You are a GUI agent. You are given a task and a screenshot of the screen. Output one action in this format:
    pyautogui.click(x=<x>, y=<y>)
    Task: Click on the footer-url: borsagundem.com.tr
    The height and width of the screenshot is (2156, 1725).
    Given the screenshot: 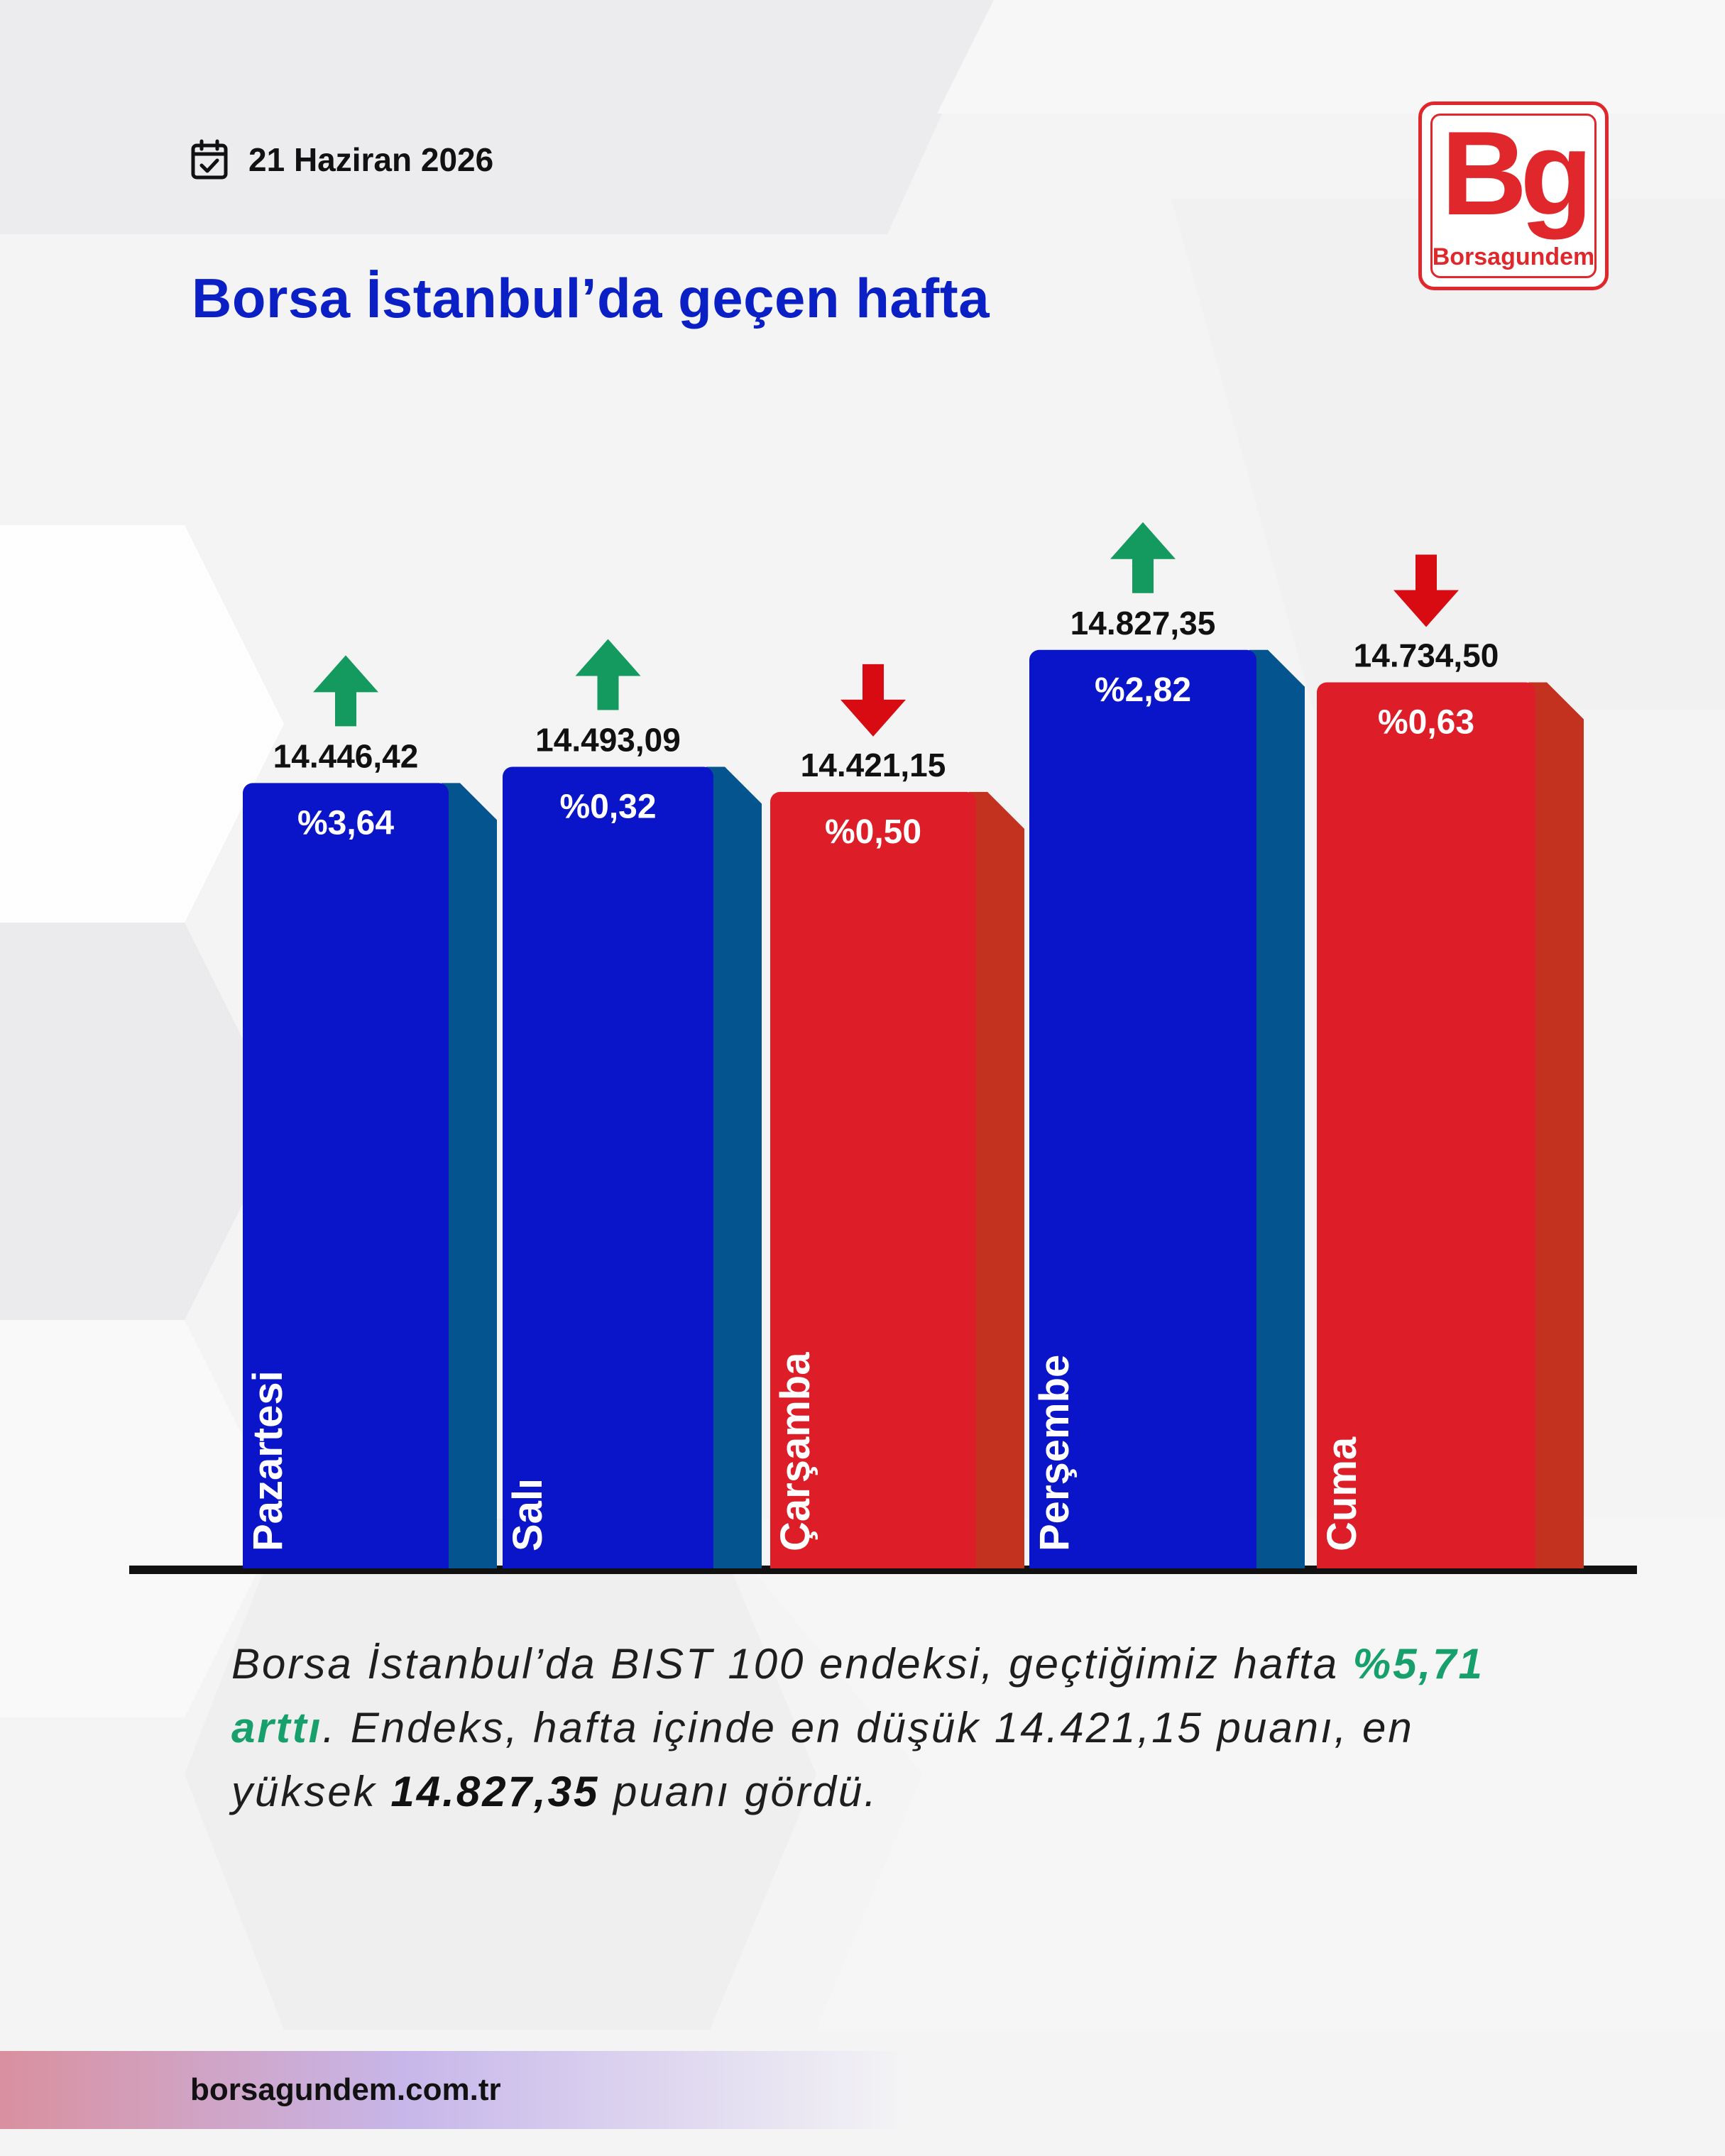 What is the action you would take?
    pyautogui.click(x=346, y=2089)
    